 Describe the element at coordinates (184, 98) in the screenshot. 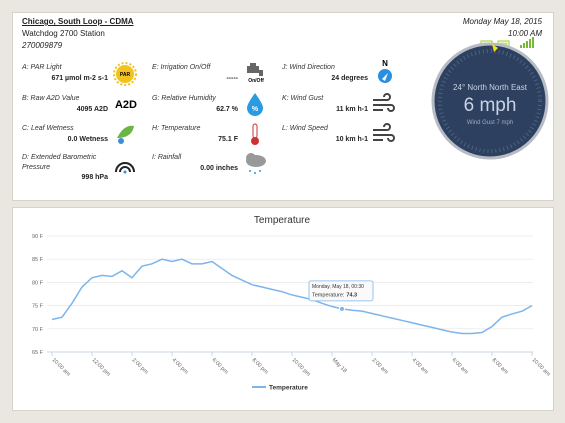

I see `sensor-label: G: Relative Humidity` at that location.